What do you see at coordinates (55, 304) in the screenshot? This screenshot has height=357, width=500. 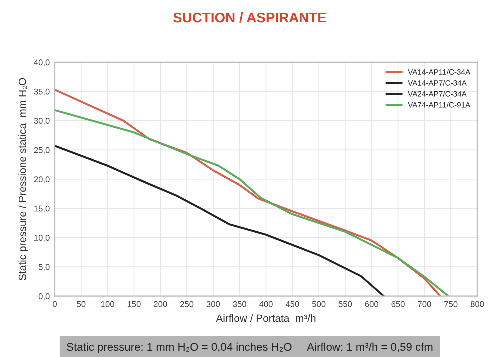 I see `x-tick-label: 0` at bounding box center [55, 304].